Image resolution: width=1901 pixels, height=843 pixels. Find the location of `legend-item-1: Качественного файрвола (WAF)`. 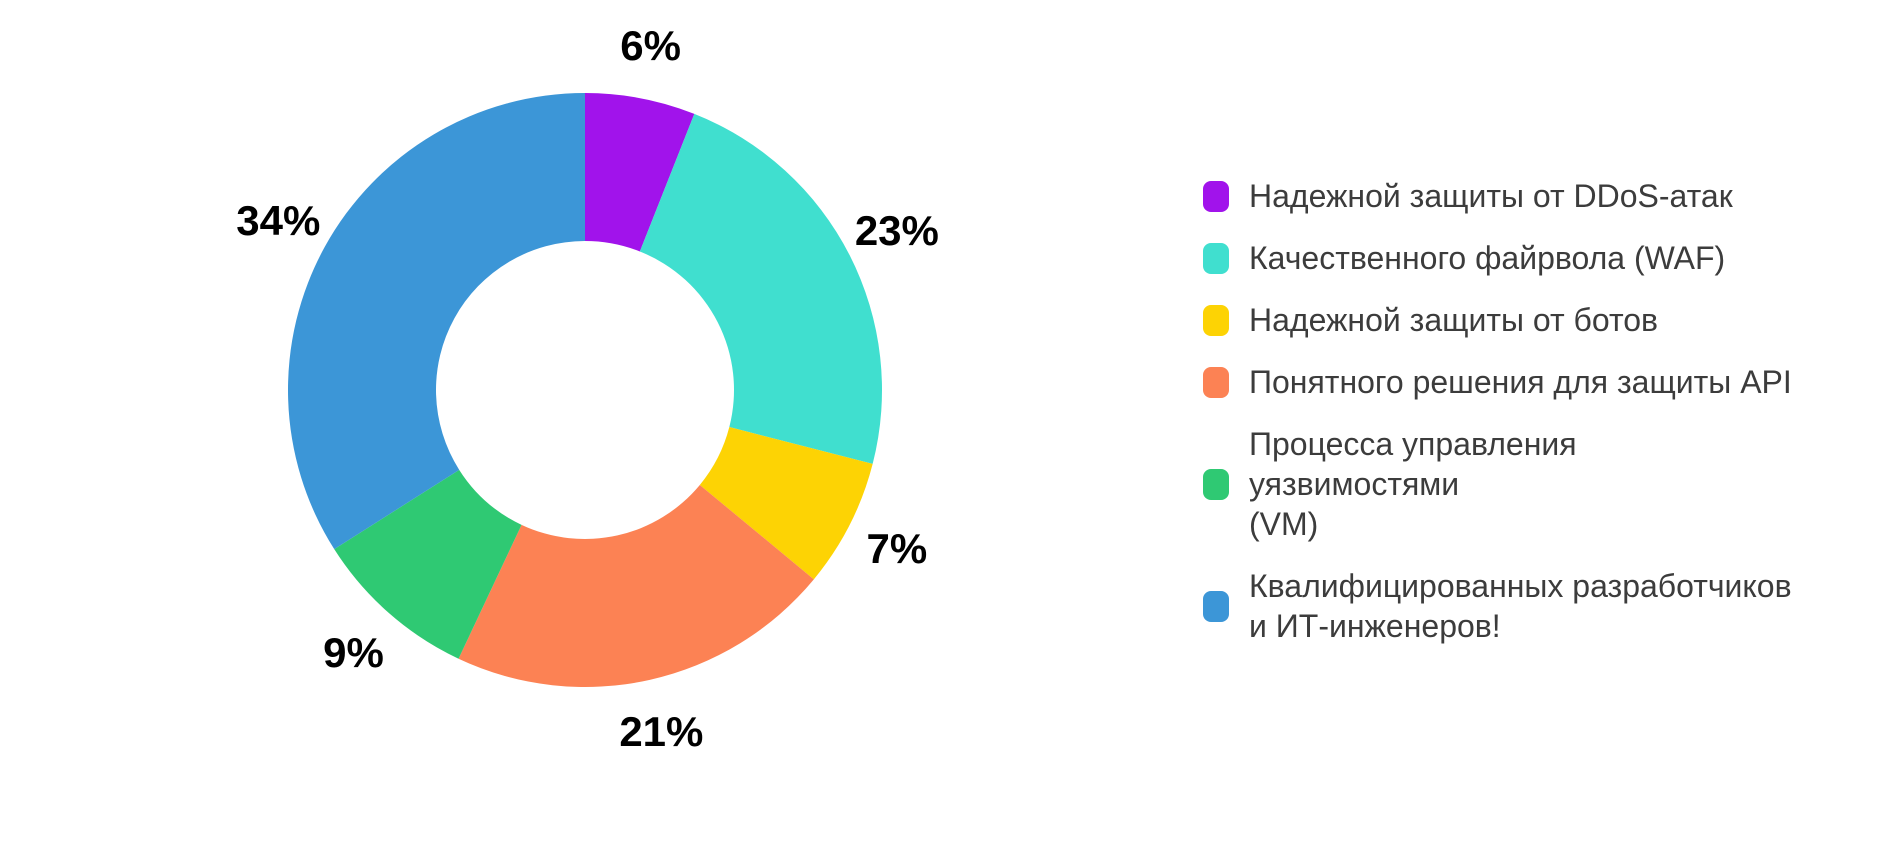

legend-item-1: Качественного файрвола (WAF) is located at coordinates (1498, 258).